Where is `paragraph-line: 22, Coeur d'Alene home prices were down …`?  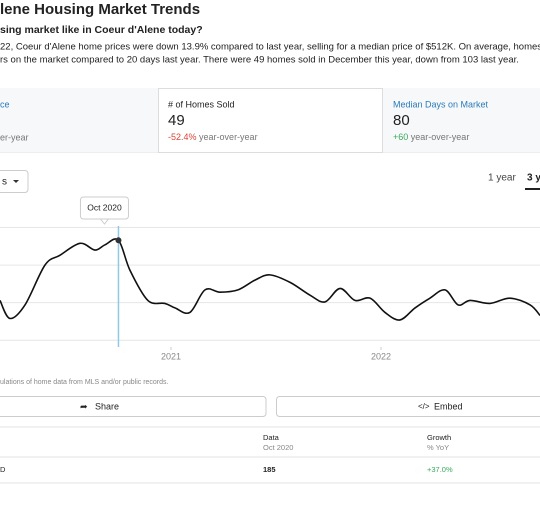
paragraph-line: 22, Coeur d'Alene home prices were down … is located at coordinates (270, 47).